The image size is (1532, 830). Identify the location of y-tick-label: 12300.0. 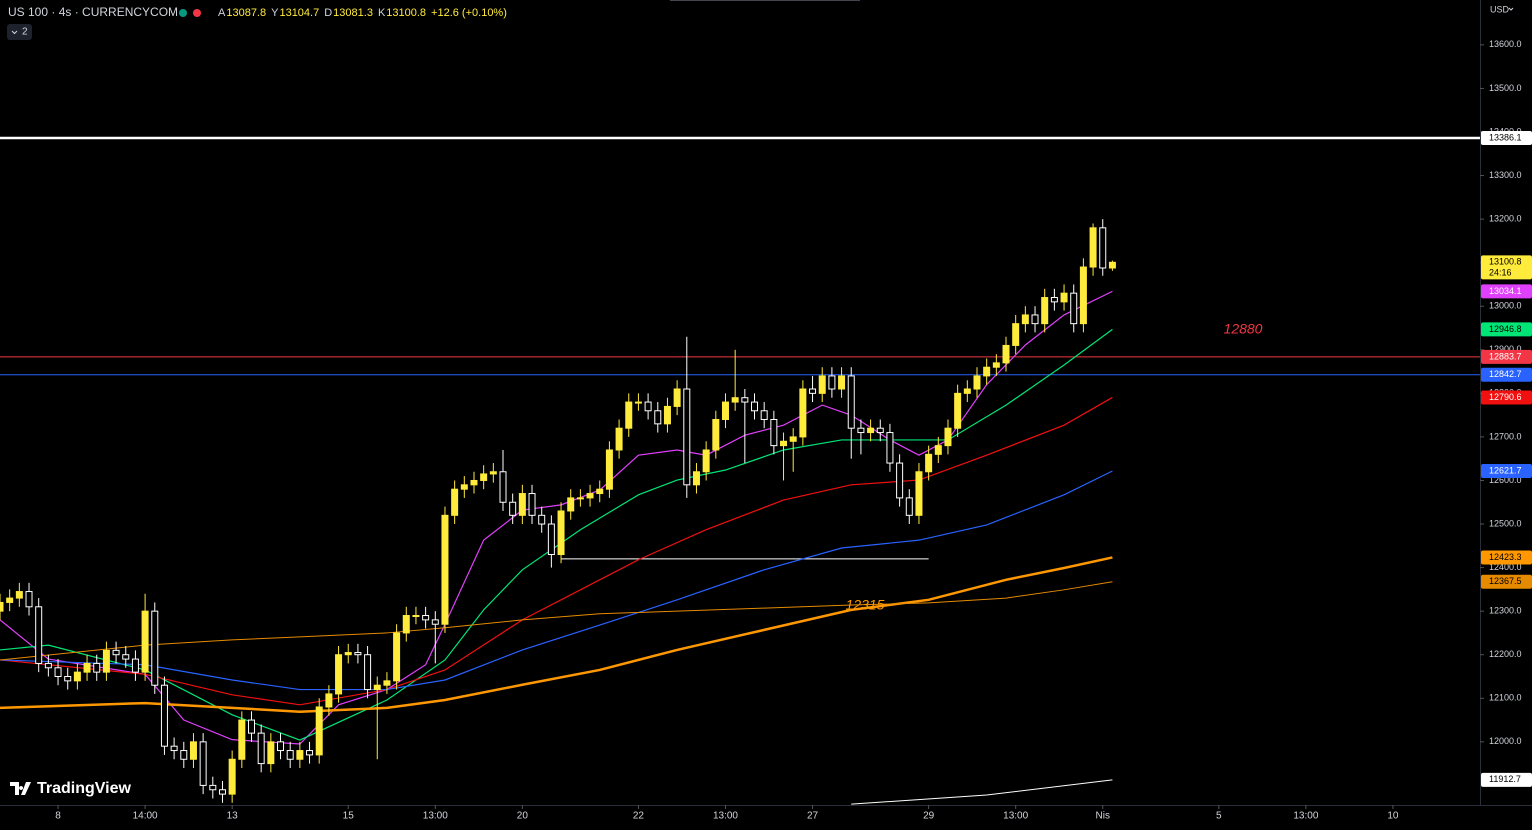
(1505, 611).